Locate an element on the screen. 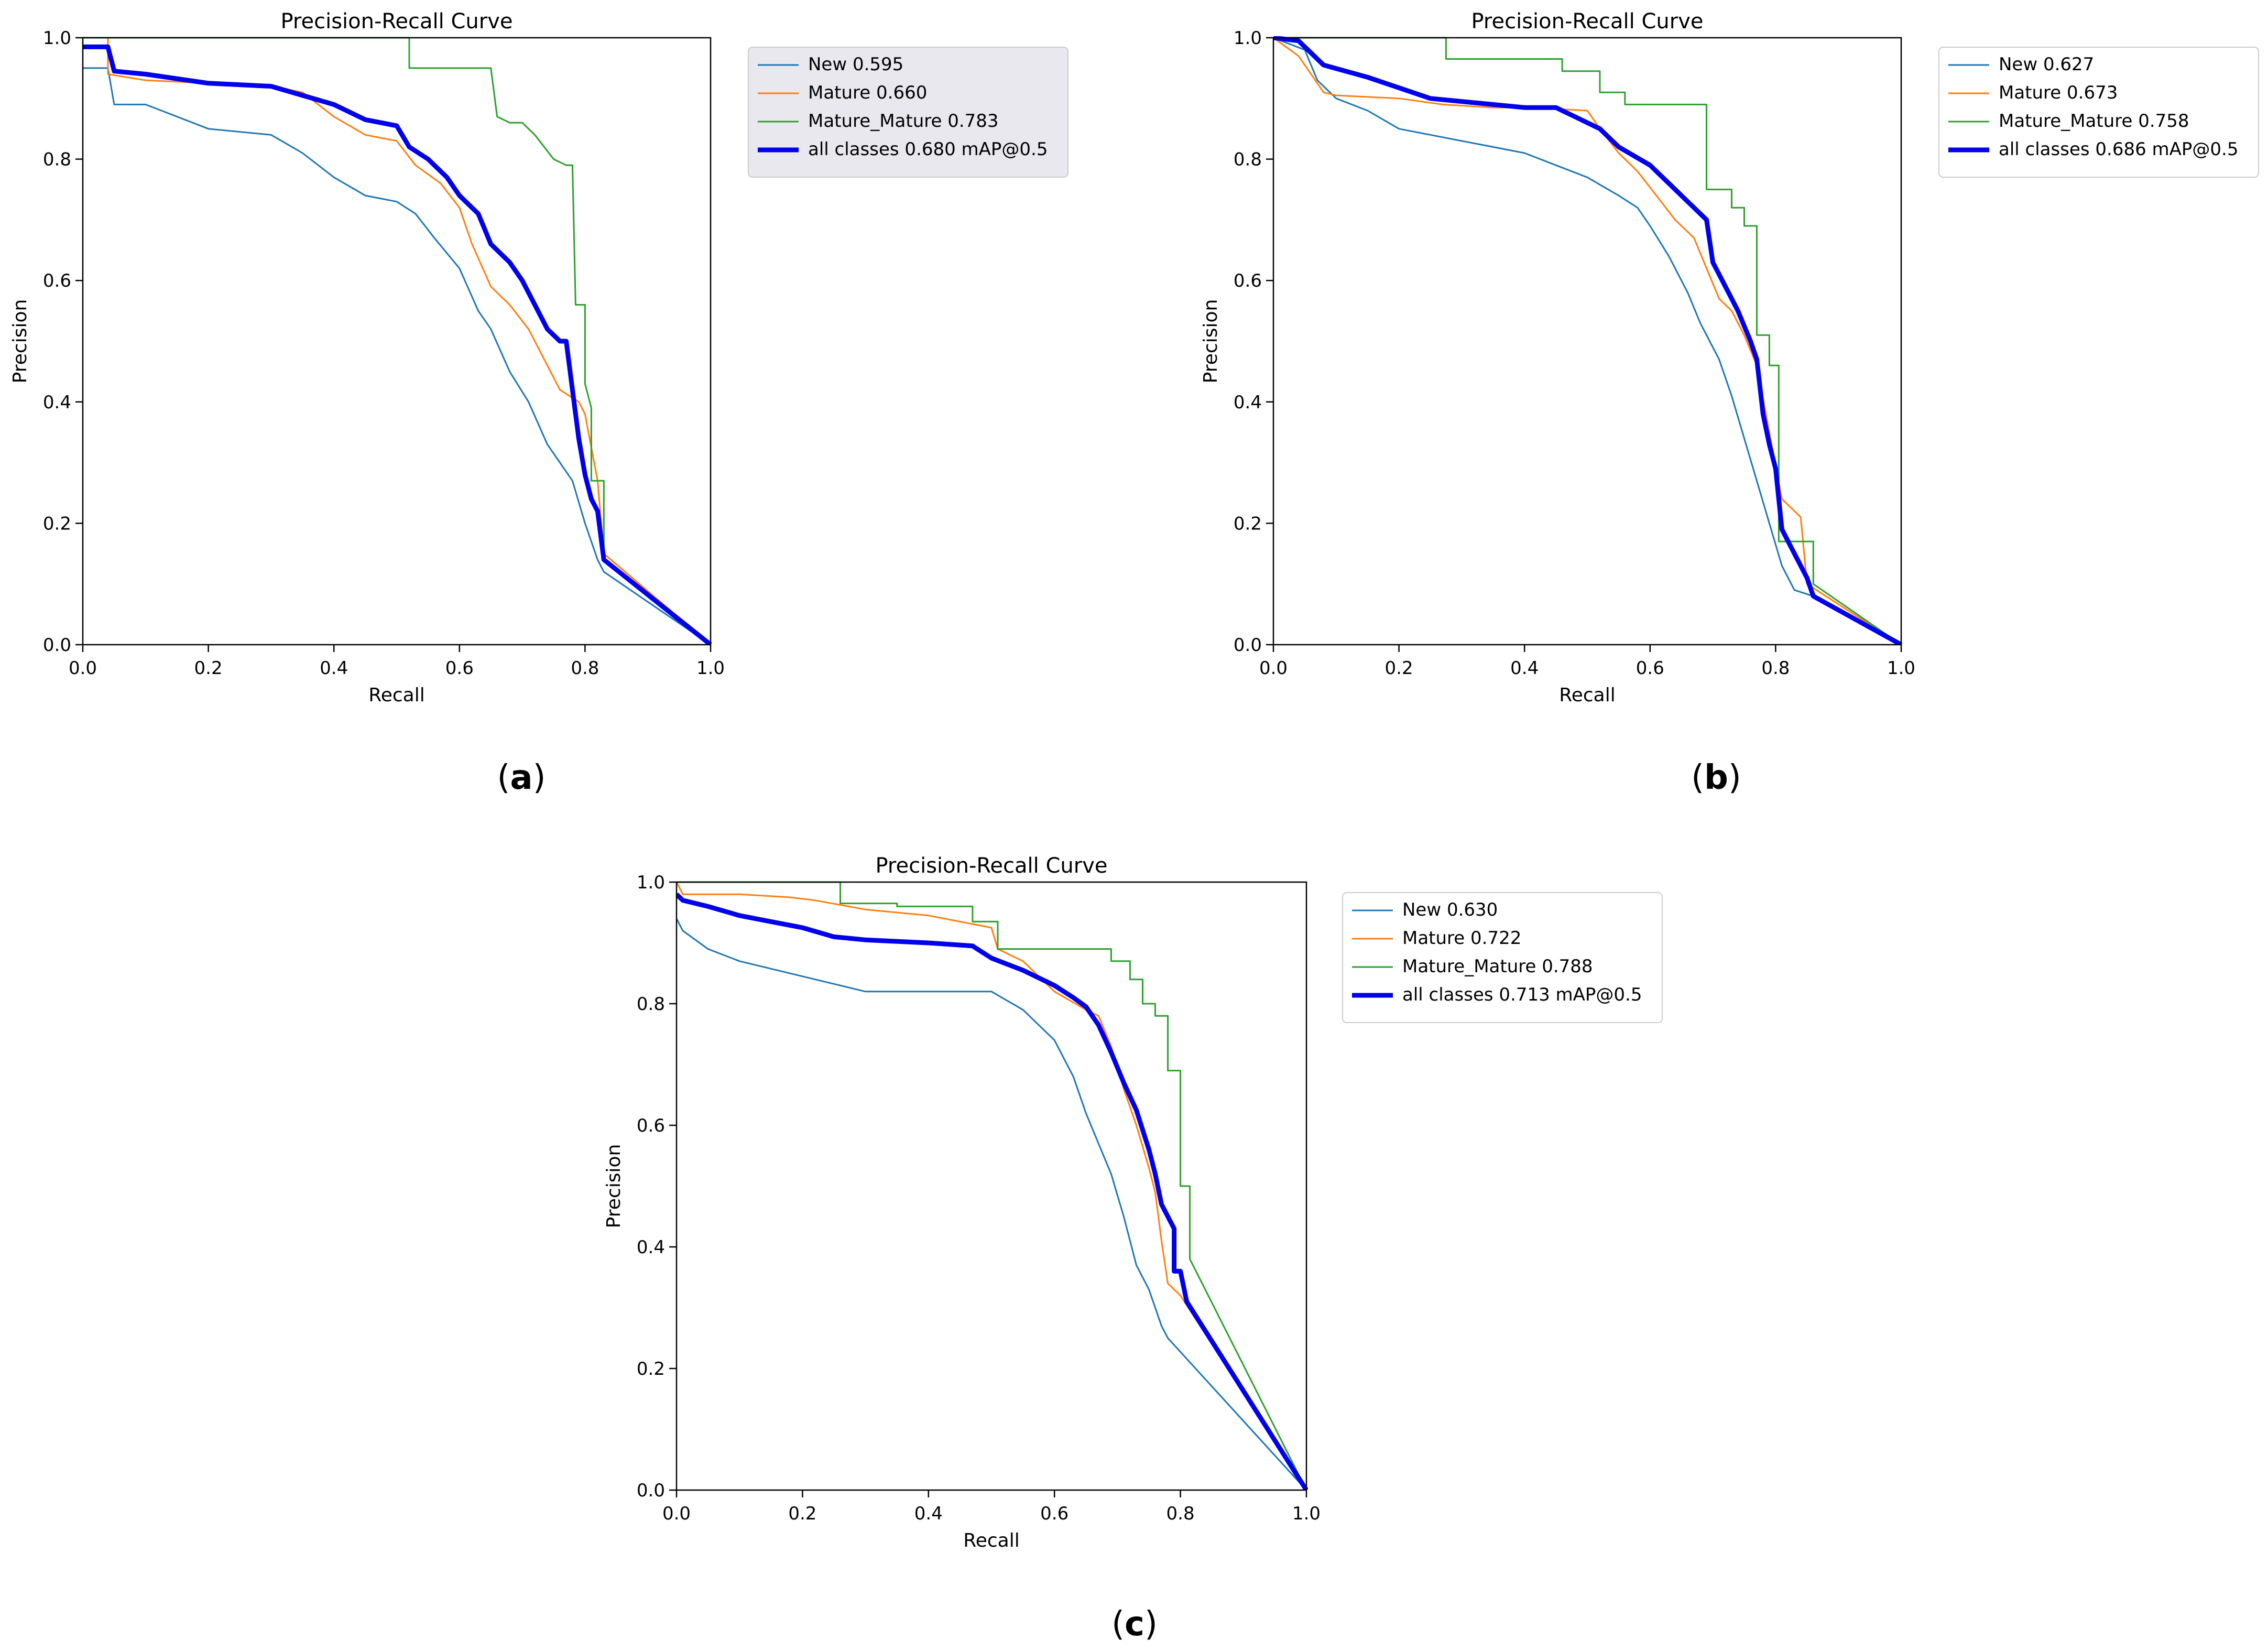 The height and width of the screenshot is (1651, 2268). legend-entry: Mature 0.673 is located at coordinates (2058, 92).